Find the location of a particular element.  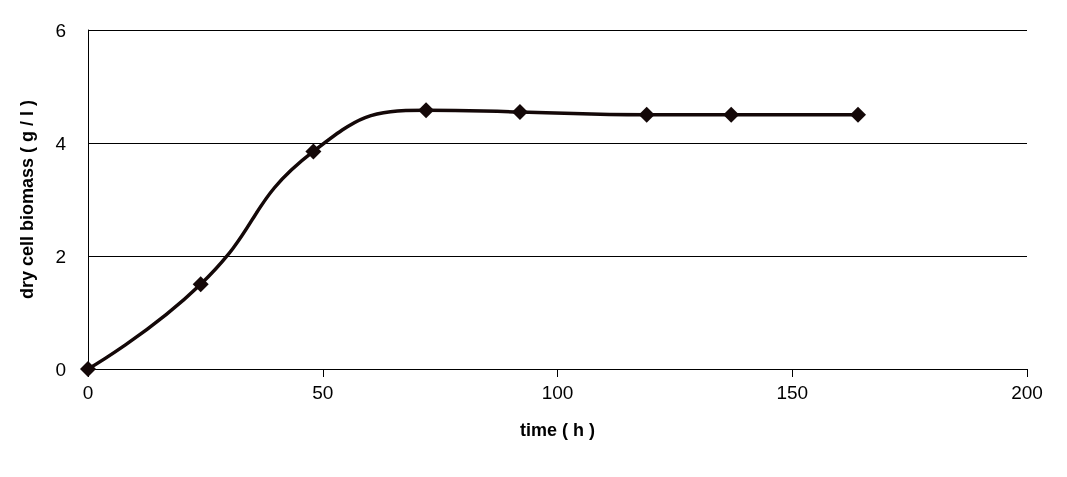

x-tick-label: 0 is located at coordinates (88, 392).